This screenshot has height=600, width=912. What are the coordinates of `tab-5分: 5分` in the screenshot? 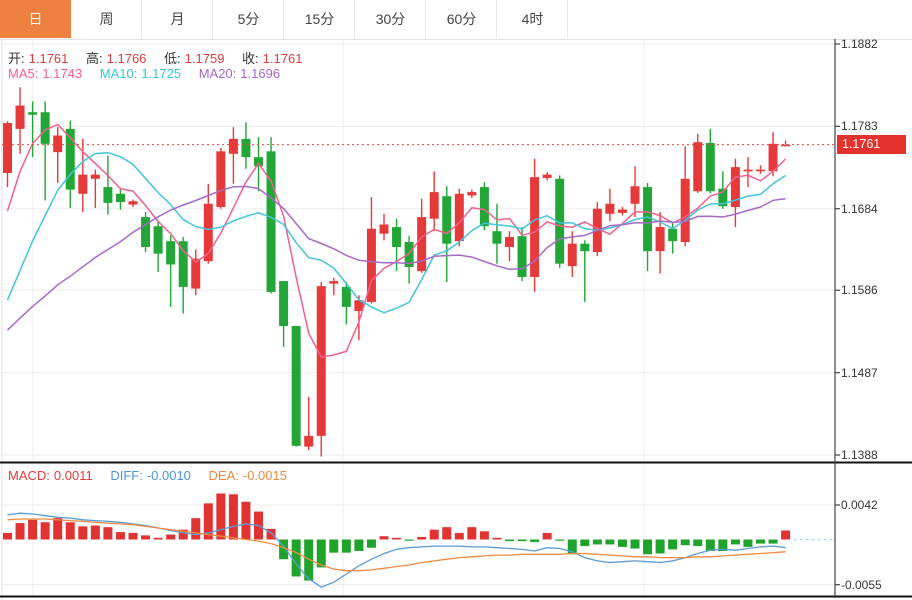 It's located at (248, 19).